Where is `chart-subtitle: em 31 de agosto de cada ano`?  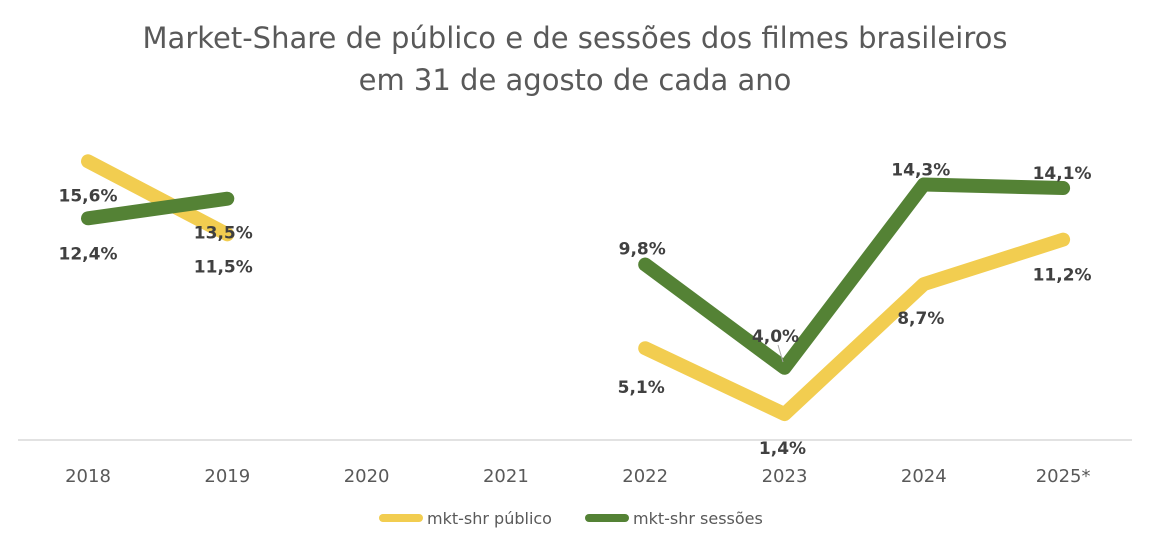
chart-subtitle: em 31 de agosto de cada ano is located at coordinates (575, 80).